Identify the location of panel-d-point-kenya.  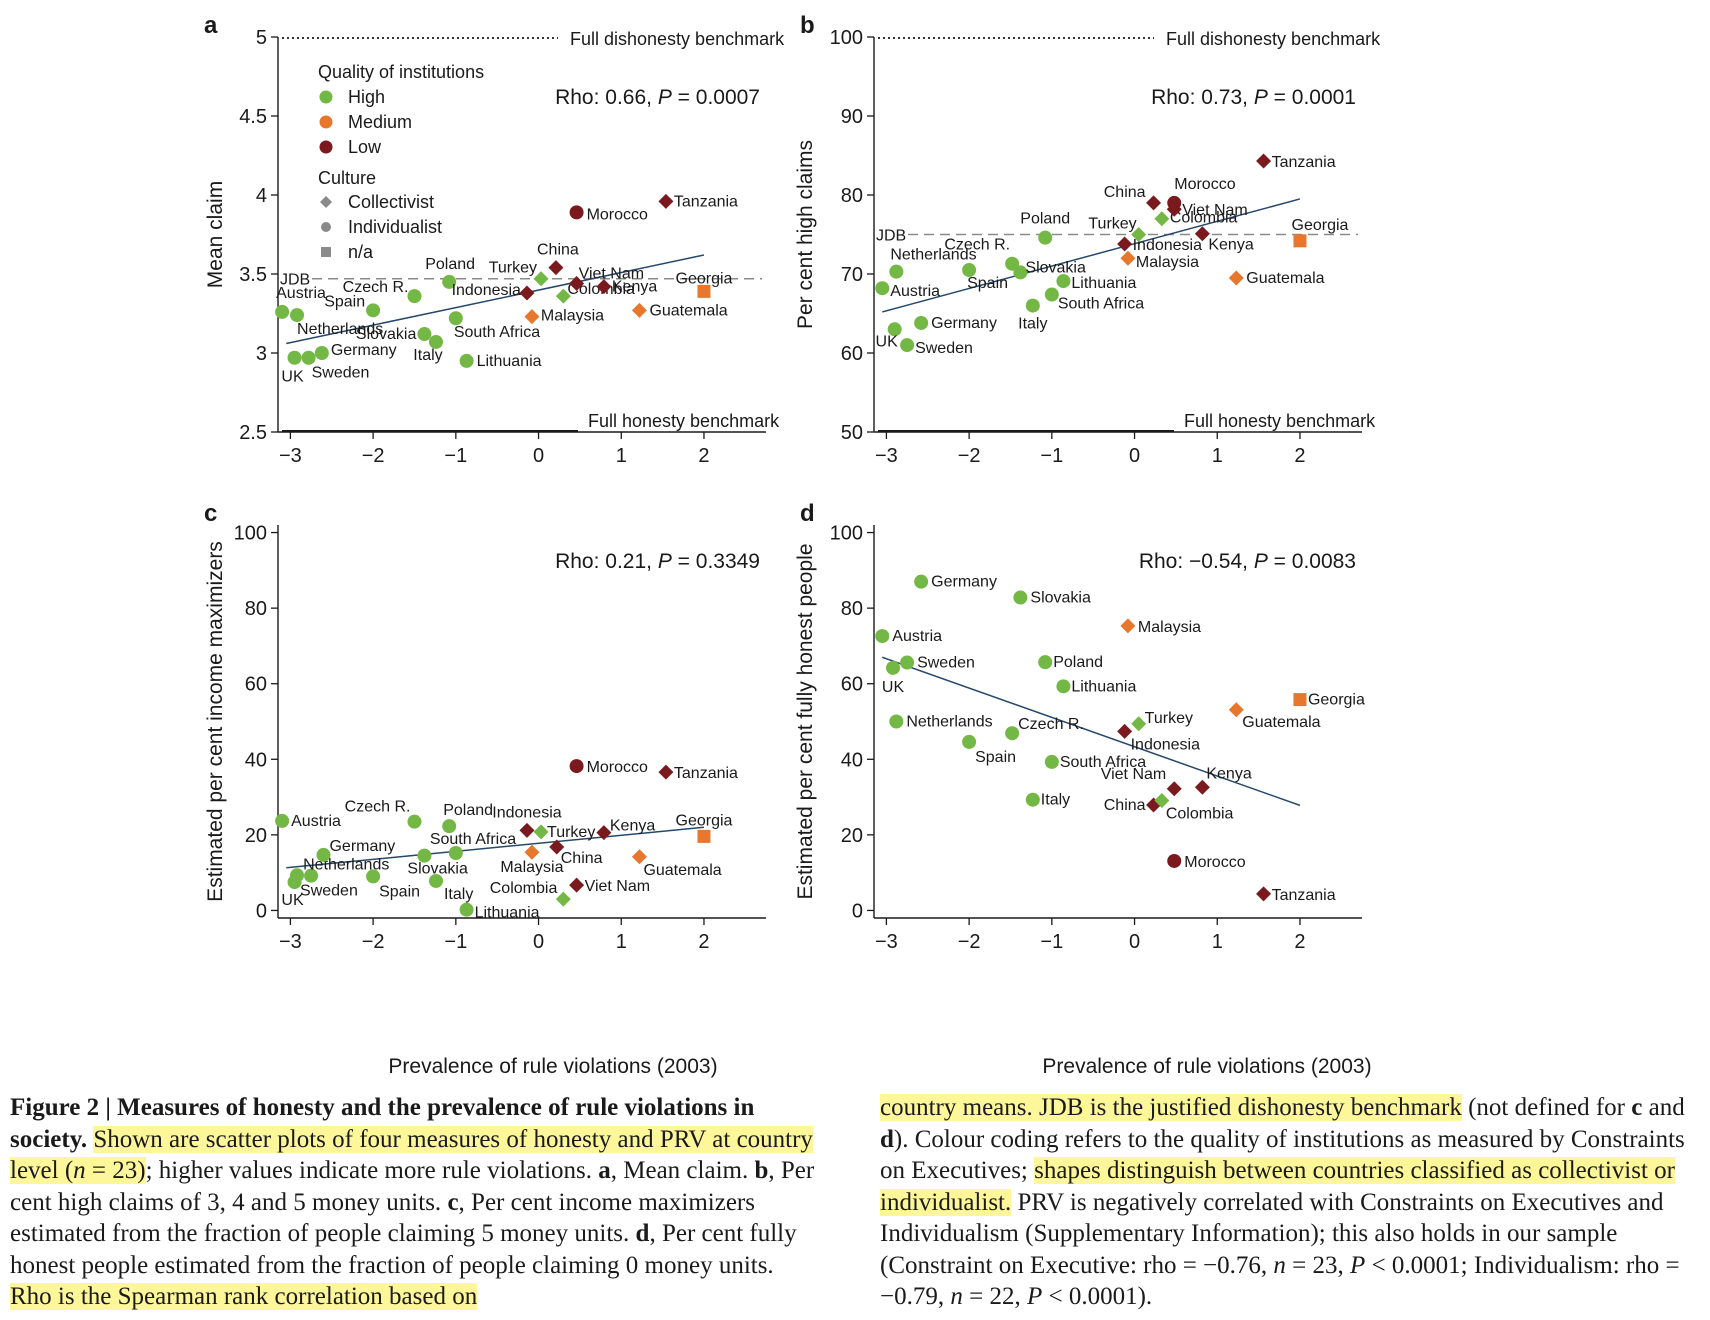
(1202, 787).